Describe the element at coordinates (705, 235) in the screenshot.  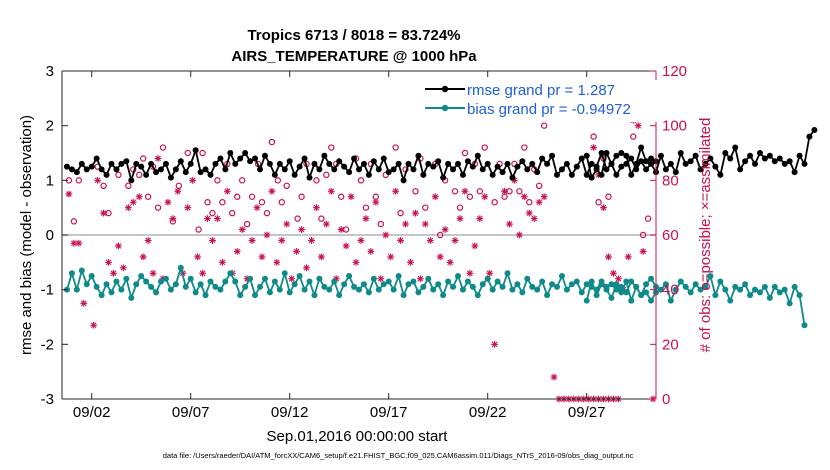
I see `y-axis-right-label: # of obs: o=possible; ×=assimilated` at that location.